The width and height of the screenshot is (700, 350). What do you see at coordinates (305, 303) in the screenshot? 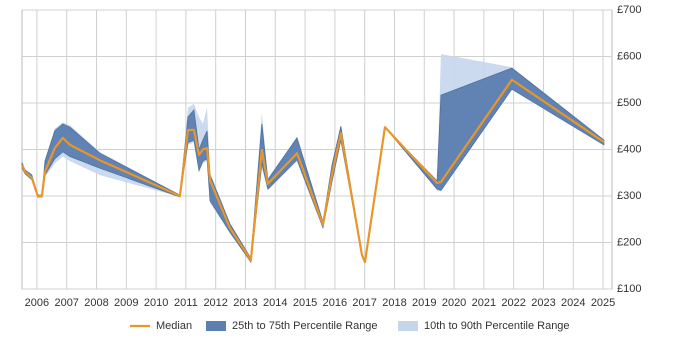
I see `x-tick-label: 2015` at bounding box center [305, 303].